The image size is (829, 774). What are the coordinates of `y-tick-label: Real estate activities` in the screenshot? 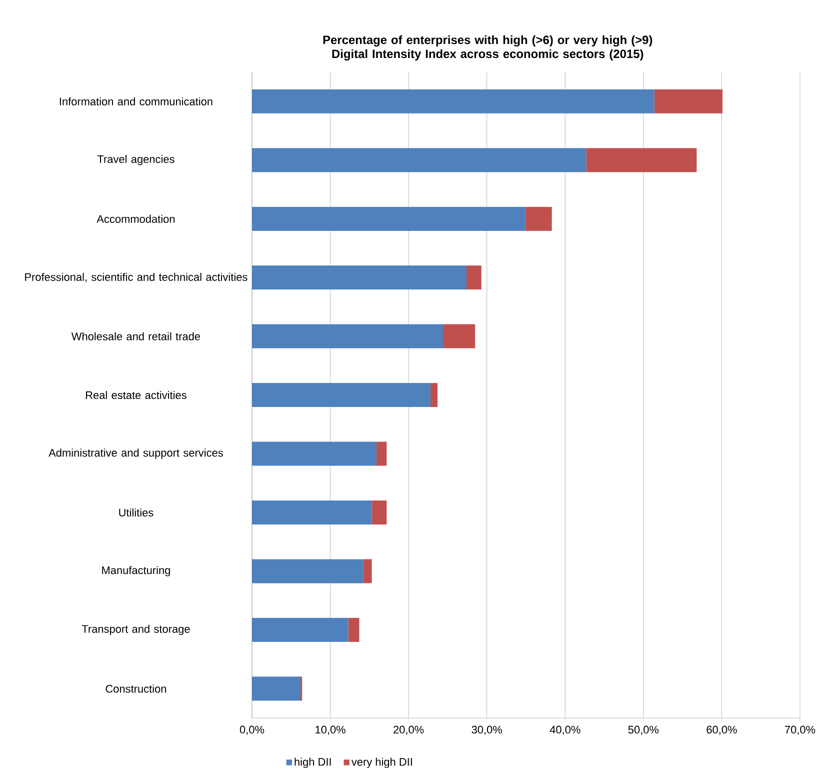 It's located at (136, 395).